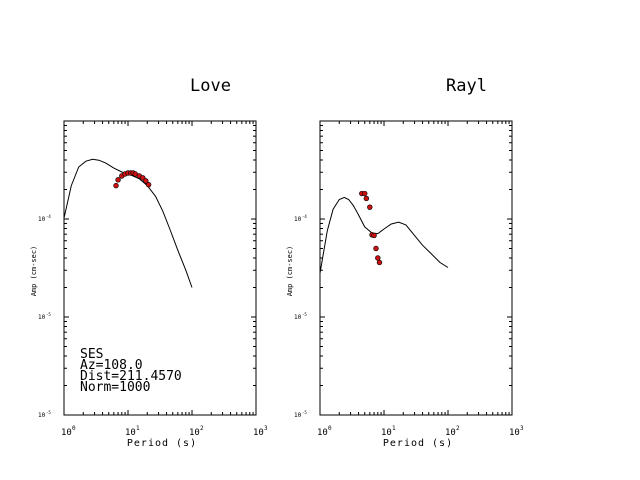 The image size is (640, 480). What do you see at coordinates (91, 354) in the screenshot?
I see `station-info-line: SES` at bounding box center [91, 354].